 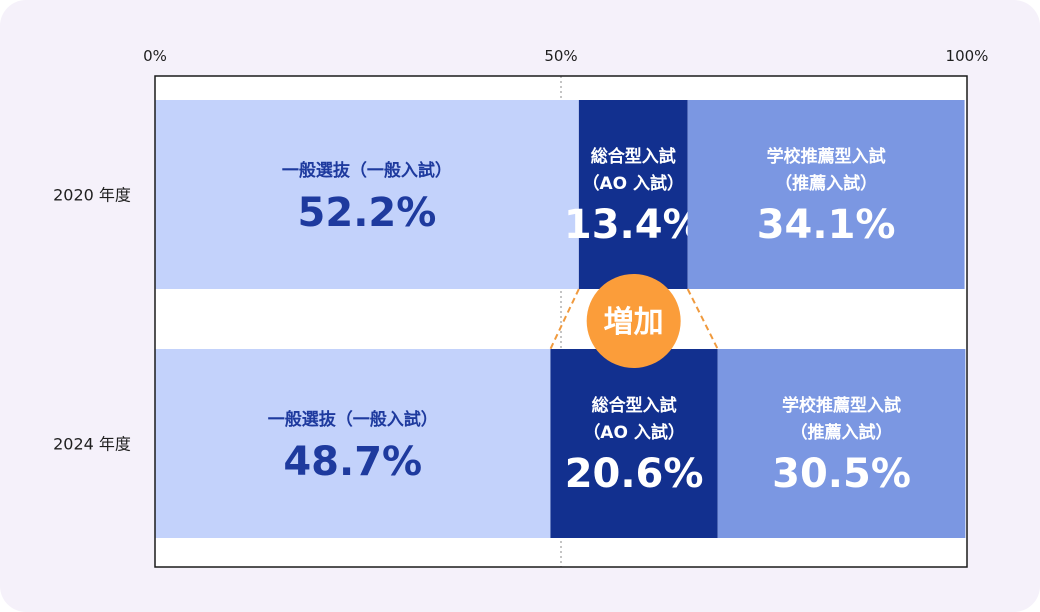 I want to click on connector-right, so click(x=702, y=319).